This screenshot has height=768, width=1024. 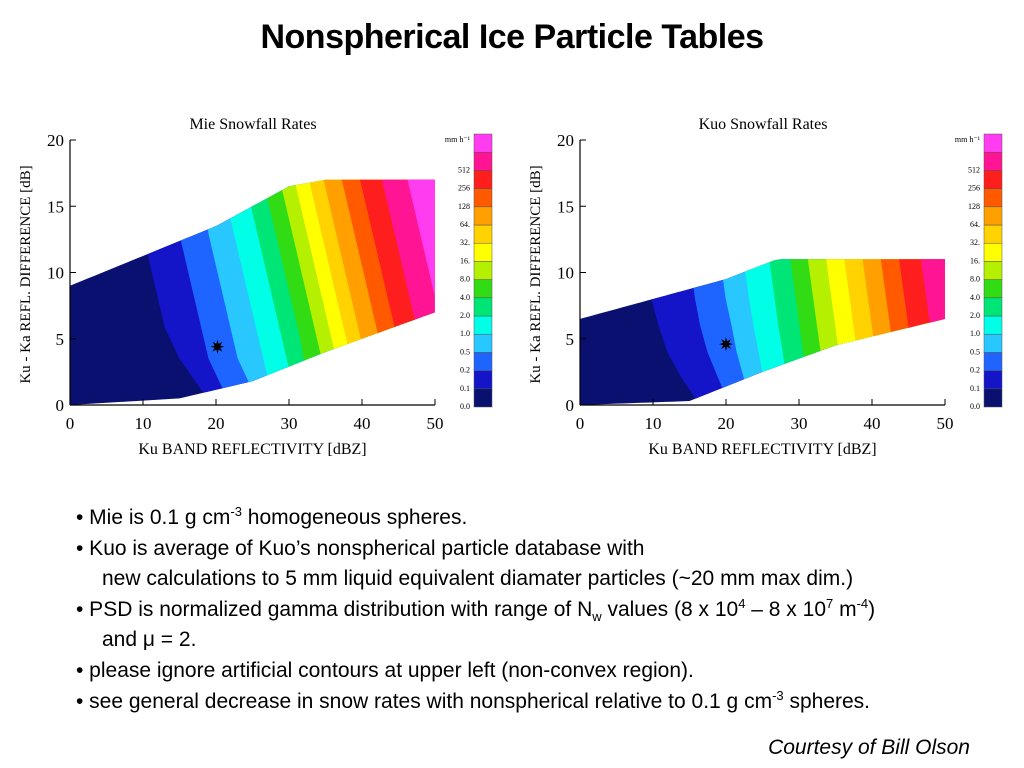 I want to click on colorbar-level-label: 256, so click(x=974, y=188).